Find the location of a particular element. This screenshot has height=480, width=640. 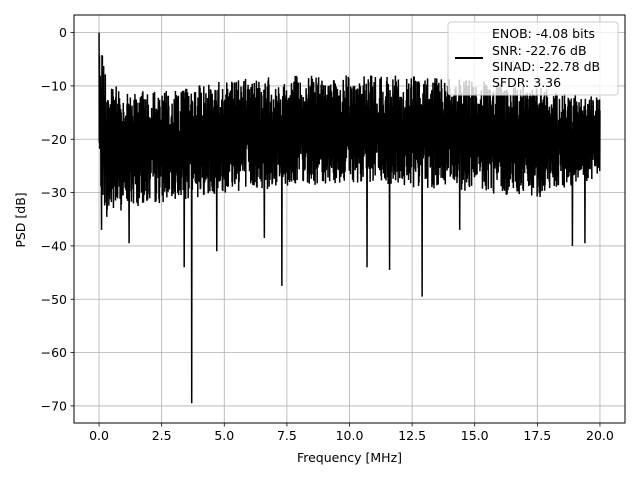

y-tick-label: −70 is located at coordinates (54, 405).